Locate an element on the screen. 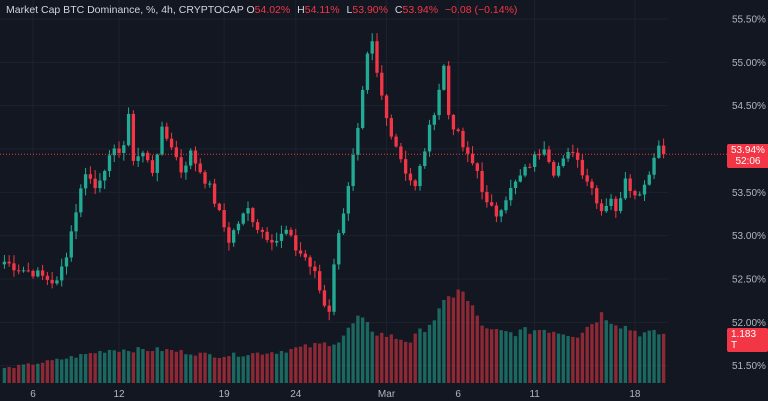 The image size is (768, 401). time-axis: 6 12 19 24 Mar 6 11 18 is located at coordinates (335, 394).